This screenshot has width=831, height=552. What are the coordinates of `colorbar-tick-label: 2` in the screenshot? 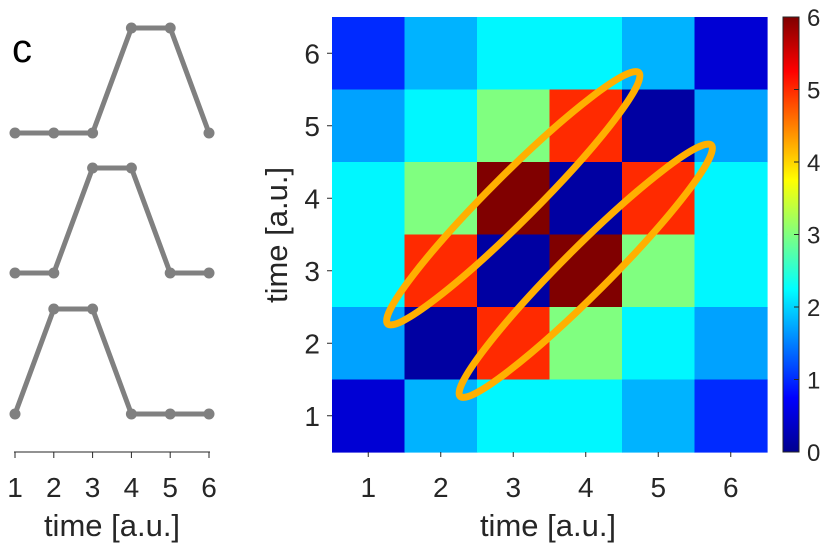 It's located at (813, 308).